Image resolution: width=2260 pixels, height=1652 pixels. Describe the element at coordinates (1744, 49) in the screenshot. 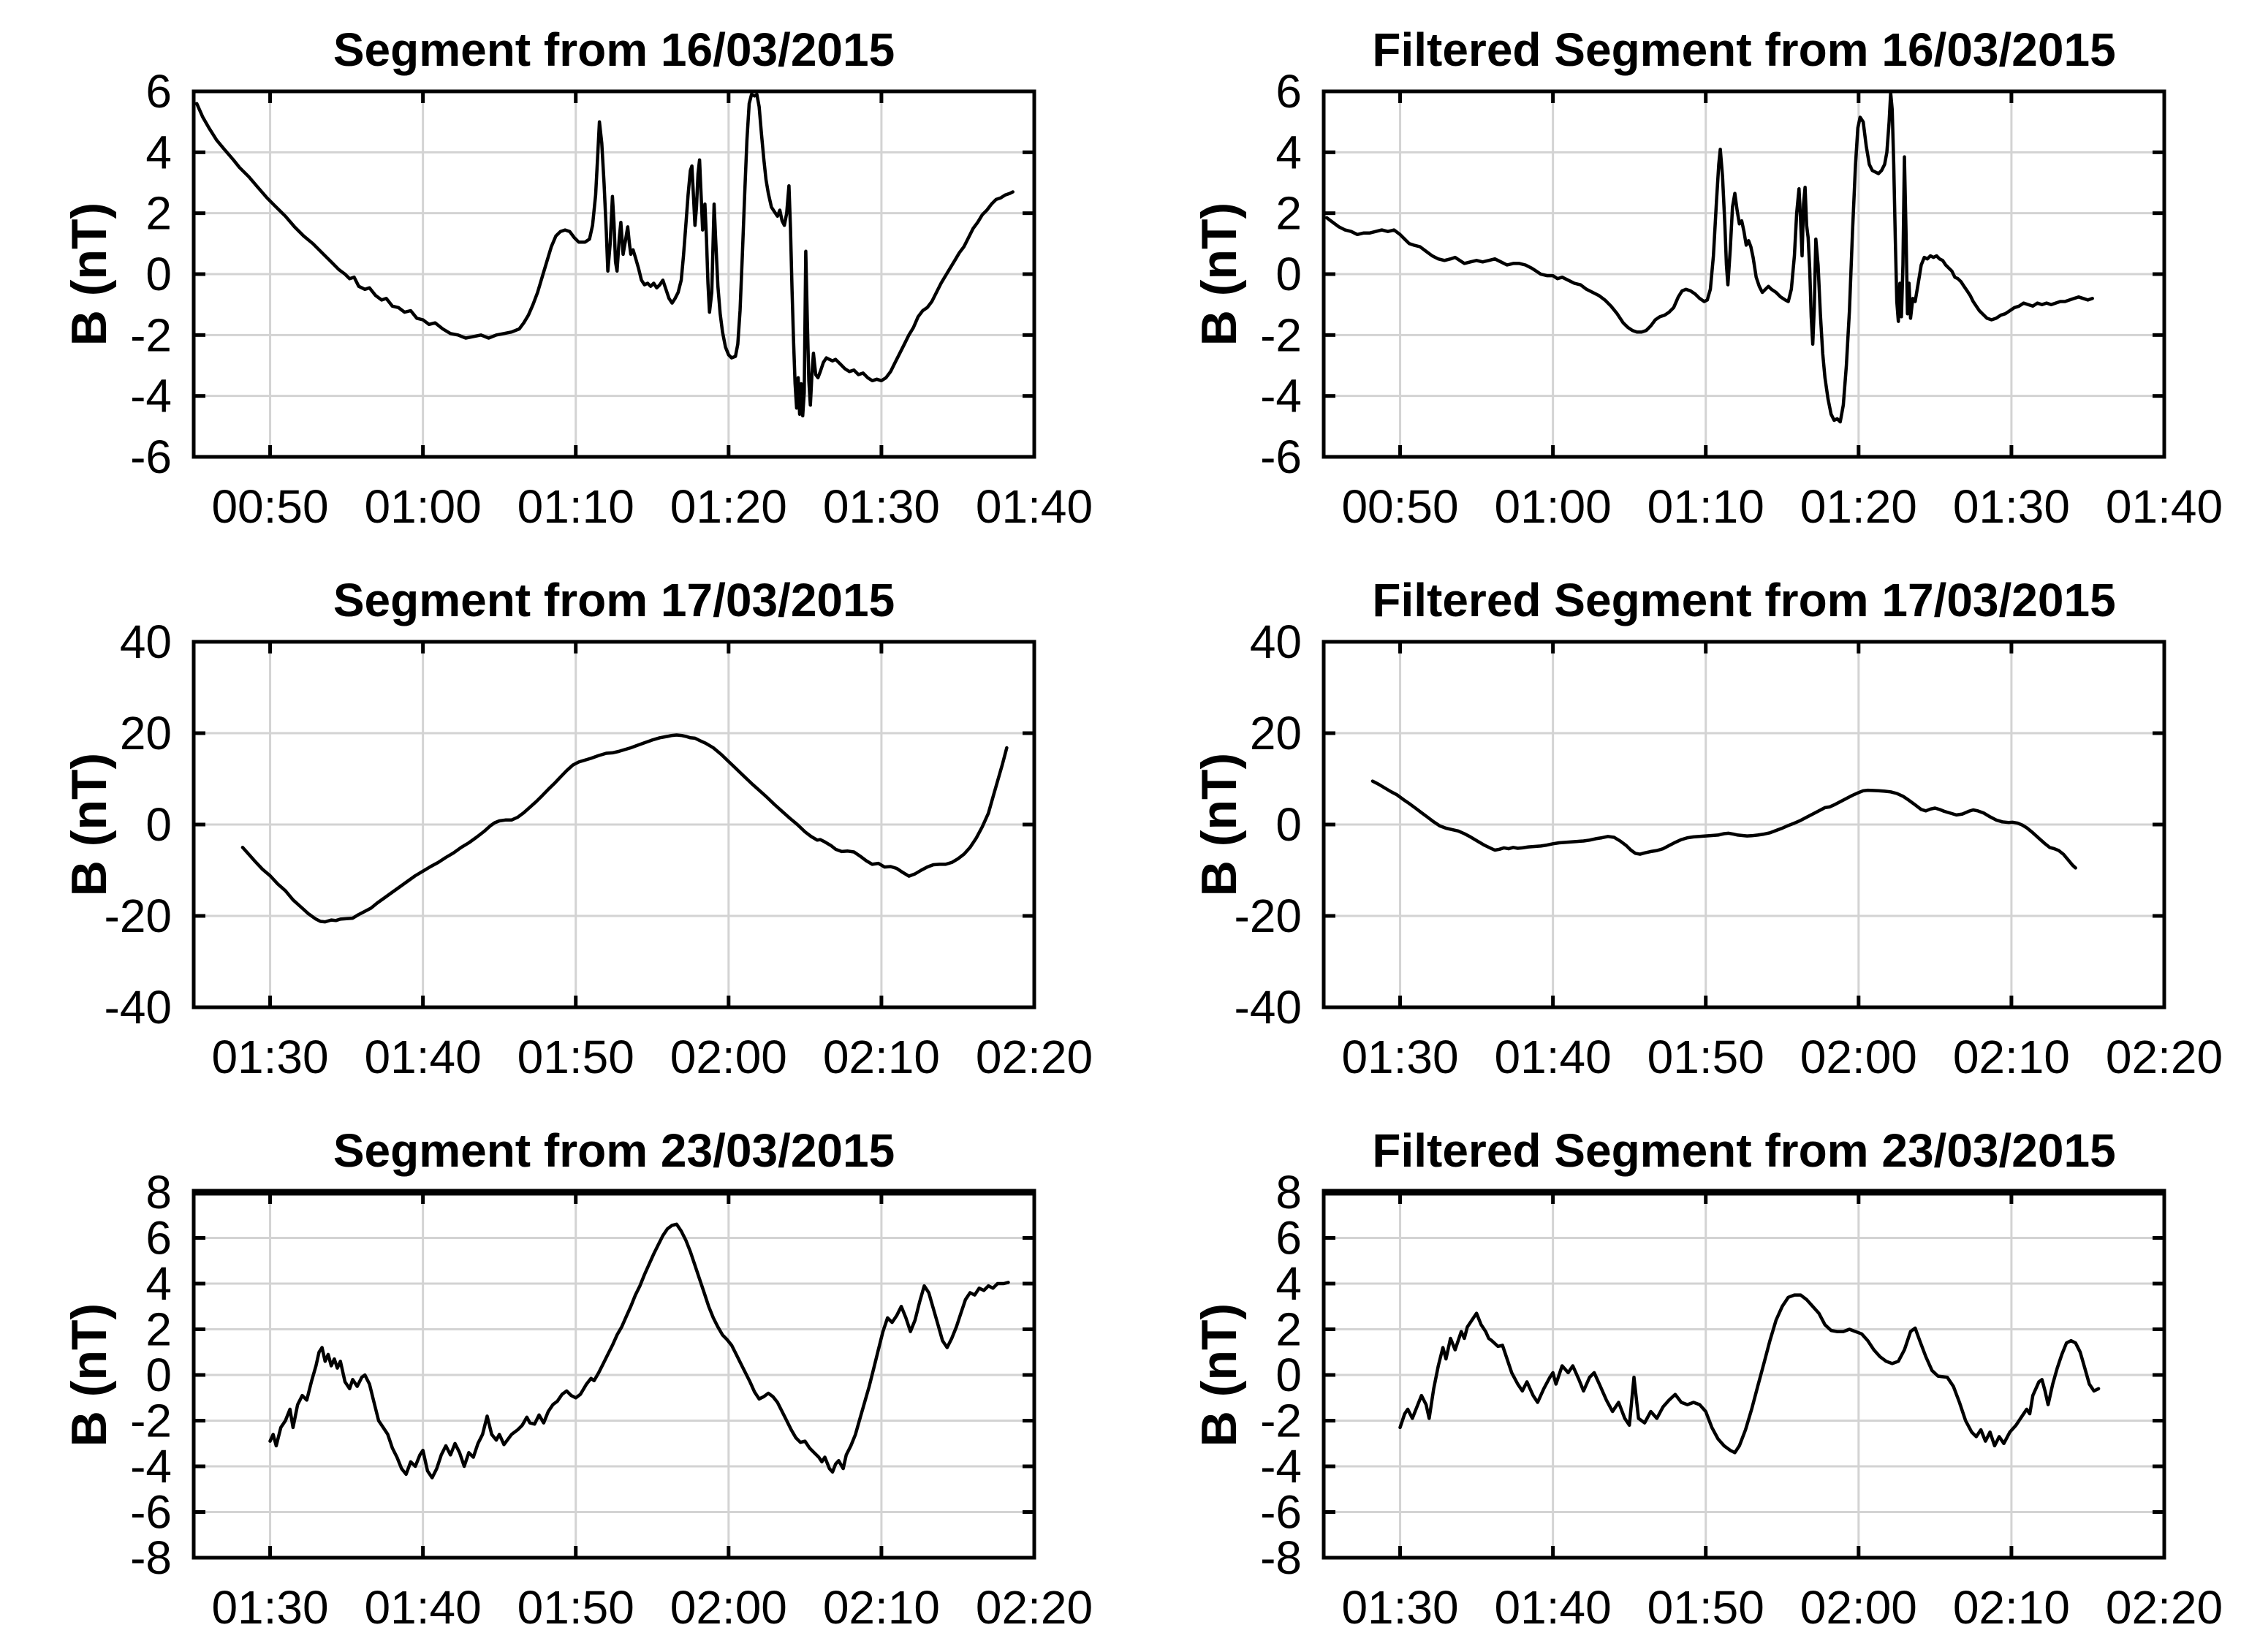

I see `plot-title: Filtered Segment from 16/03/2015` at that location.